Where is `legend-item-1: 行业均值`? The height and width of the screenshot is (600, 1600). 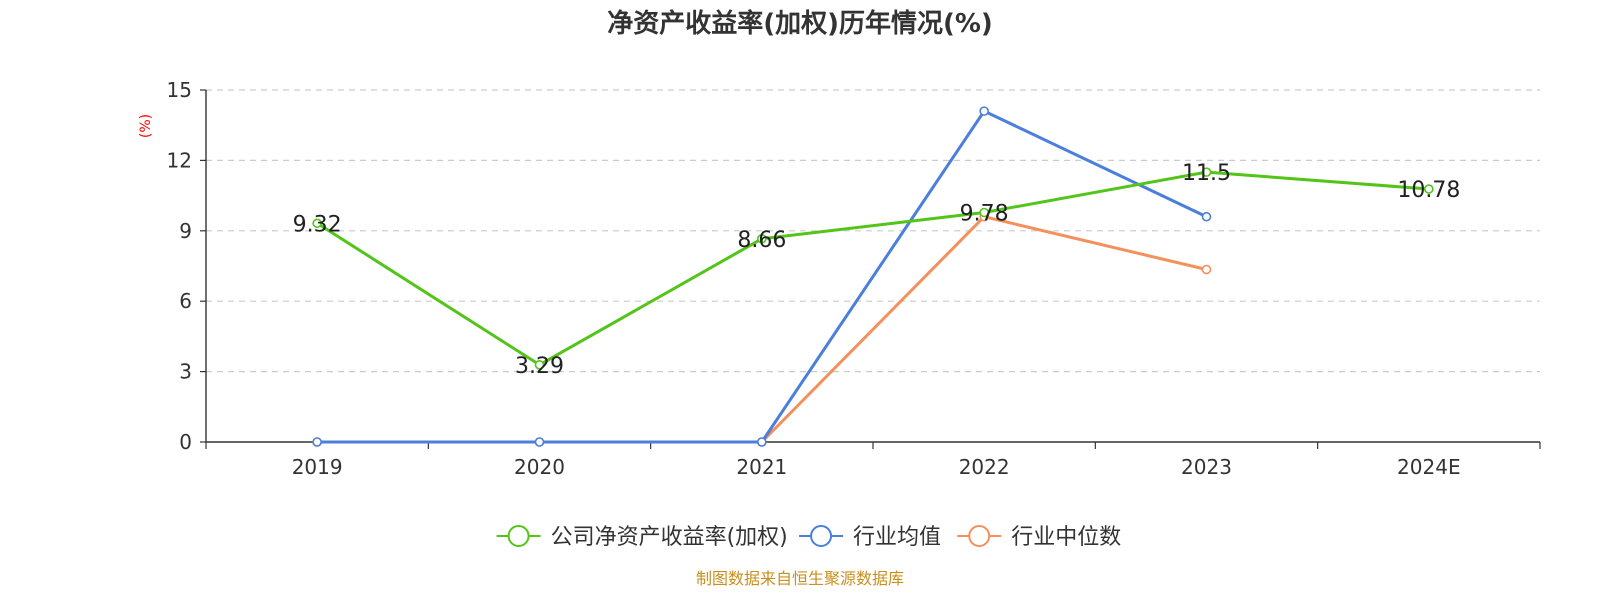
legend-item-1: 行业均值 is located at coordinates (870, 537).